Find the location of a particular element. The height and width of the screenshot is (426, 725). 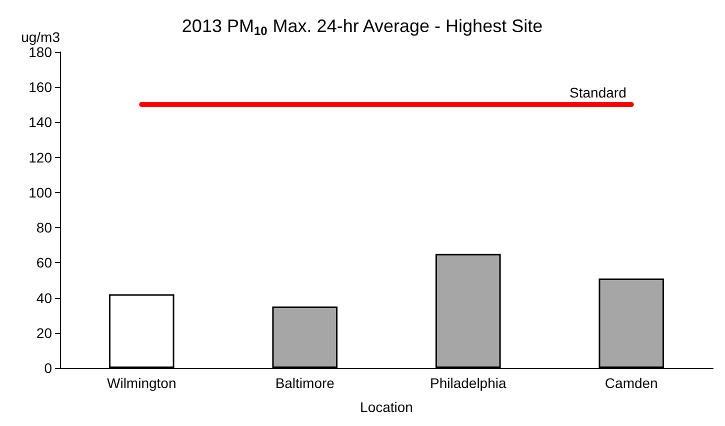

y-tick-label: 0 is located at coordinates (48, 368).